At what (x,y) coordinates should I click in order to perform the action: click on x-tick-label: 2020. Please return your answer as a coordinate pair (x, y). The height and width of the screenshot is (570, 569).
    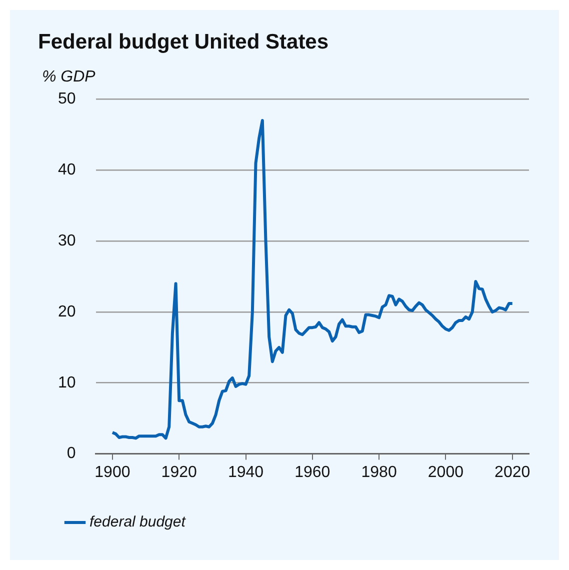
    Looking at the image, I should click on (512, 472).